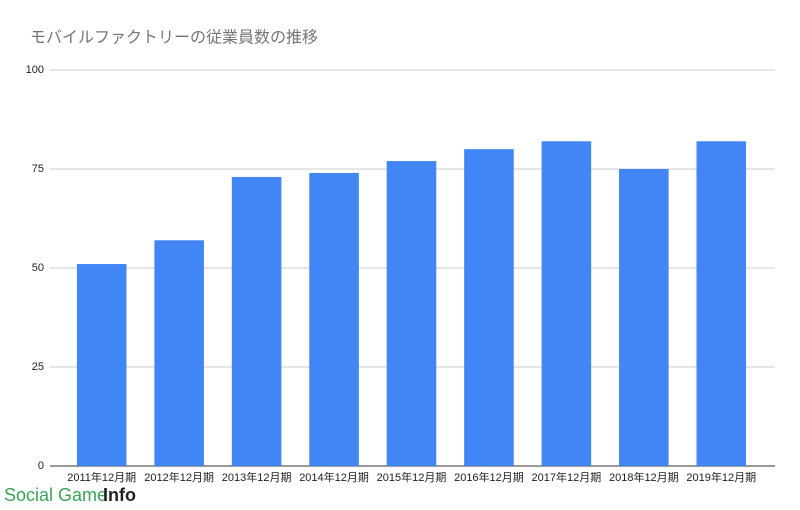 This screenshot has width=800, height=510. I want to click on y-tick-label: 0, so click(41, 466).